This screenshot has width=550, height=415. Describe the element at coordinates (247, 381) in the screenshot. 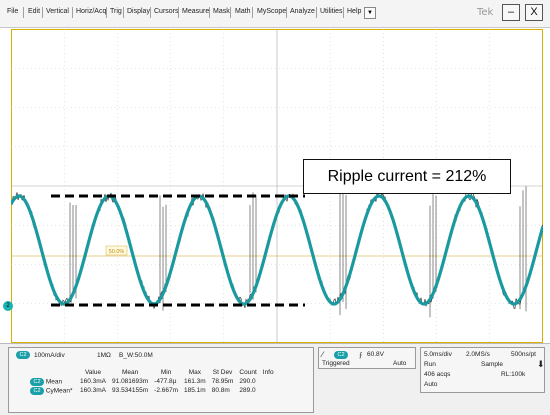

I see `cell-count: 290.0` at that location.